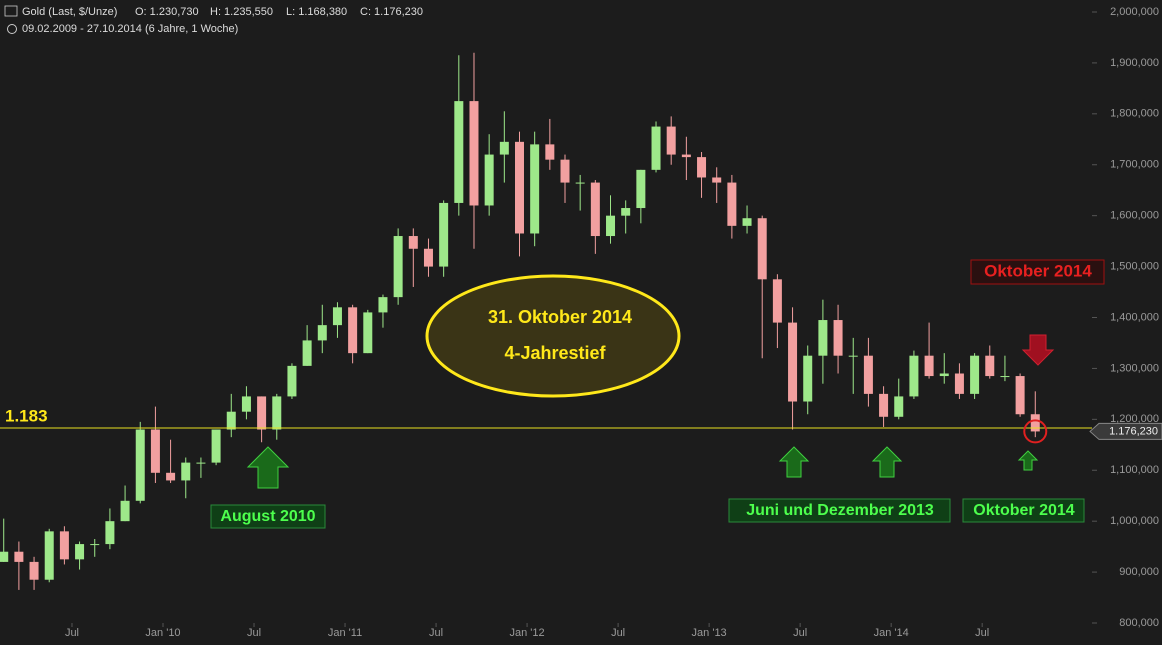 Image resolution: width=1162 pixels, height=645 pixels. Describe the element at coordinates (1134, 317) in the screenshot. I see `y-tick-label: 1,400,000` at that location.